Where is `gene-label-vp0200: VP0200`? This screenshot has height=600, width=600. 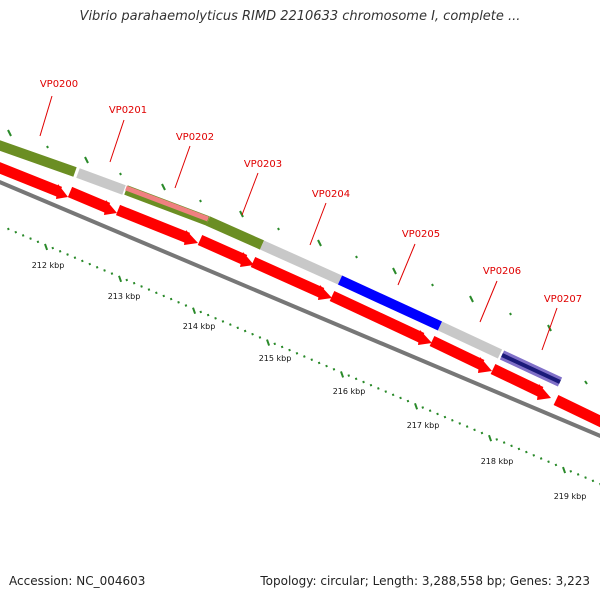
gene-label-vp0200: VP0200 is located at coordinates (59, 84).